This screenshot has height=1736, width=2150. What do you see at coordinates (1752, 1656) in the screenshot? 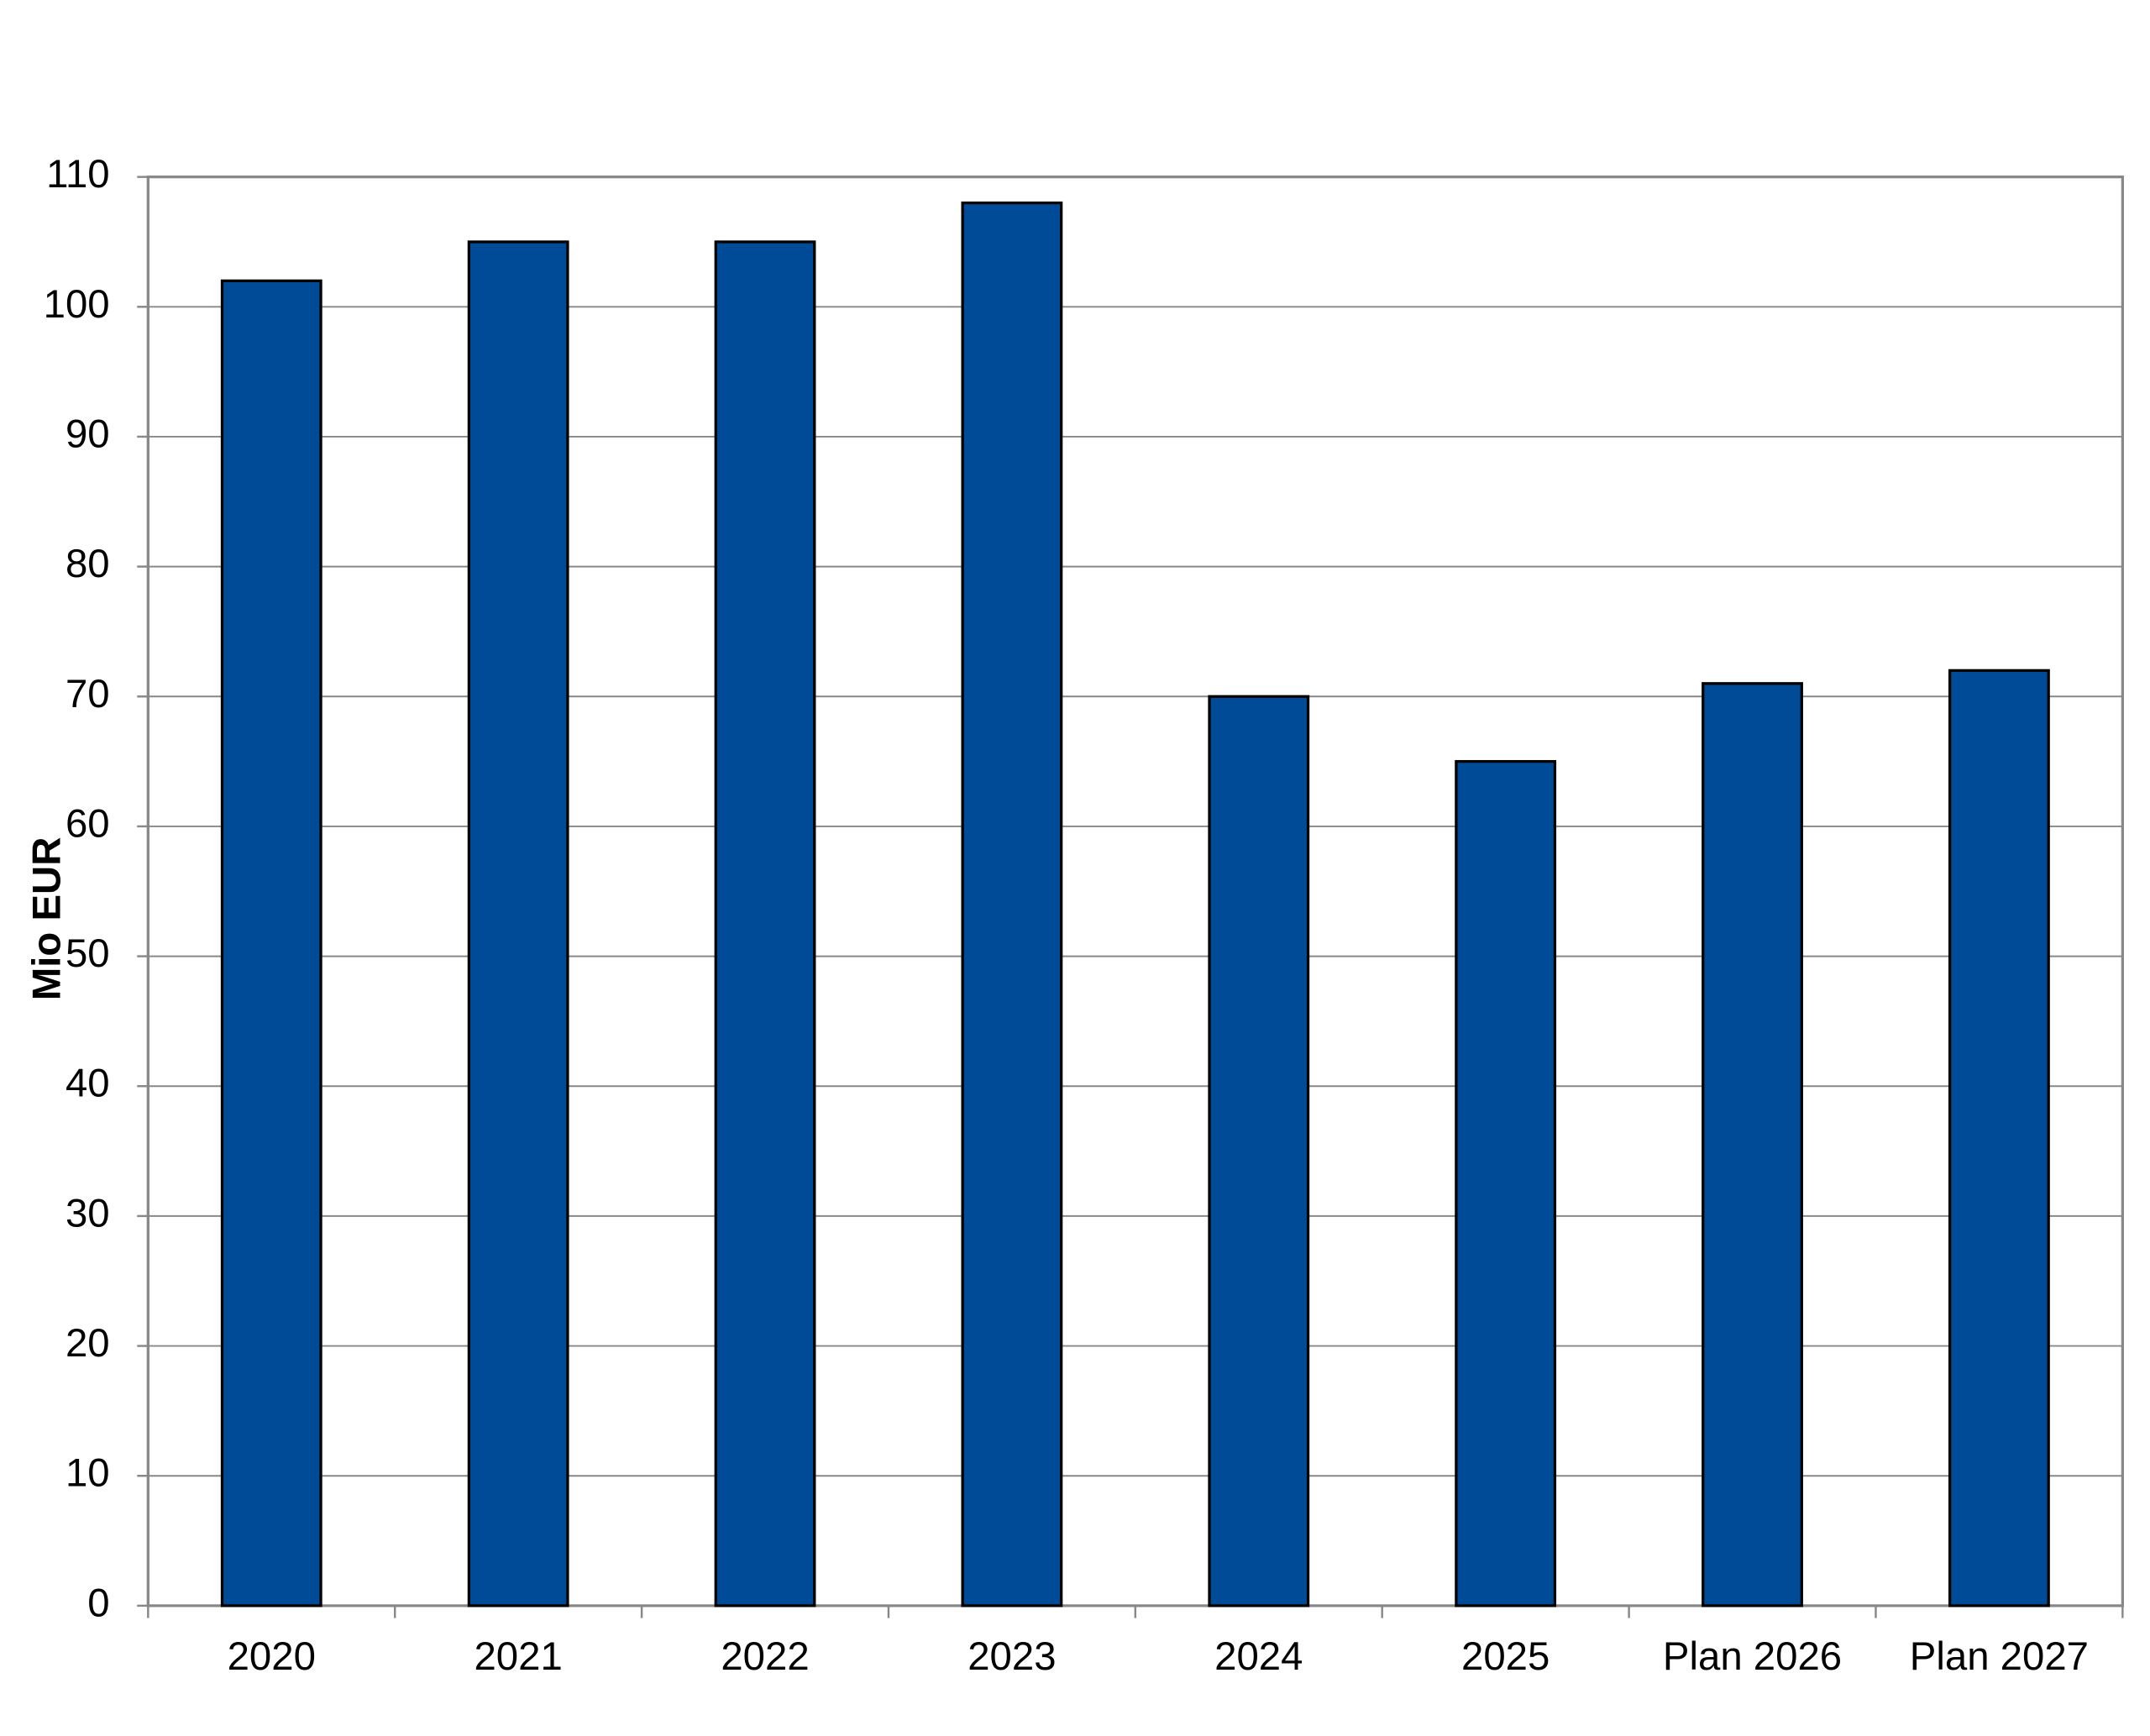
I see `x-tick-label: Plan 2026` at bounding box center [1752, 1656].